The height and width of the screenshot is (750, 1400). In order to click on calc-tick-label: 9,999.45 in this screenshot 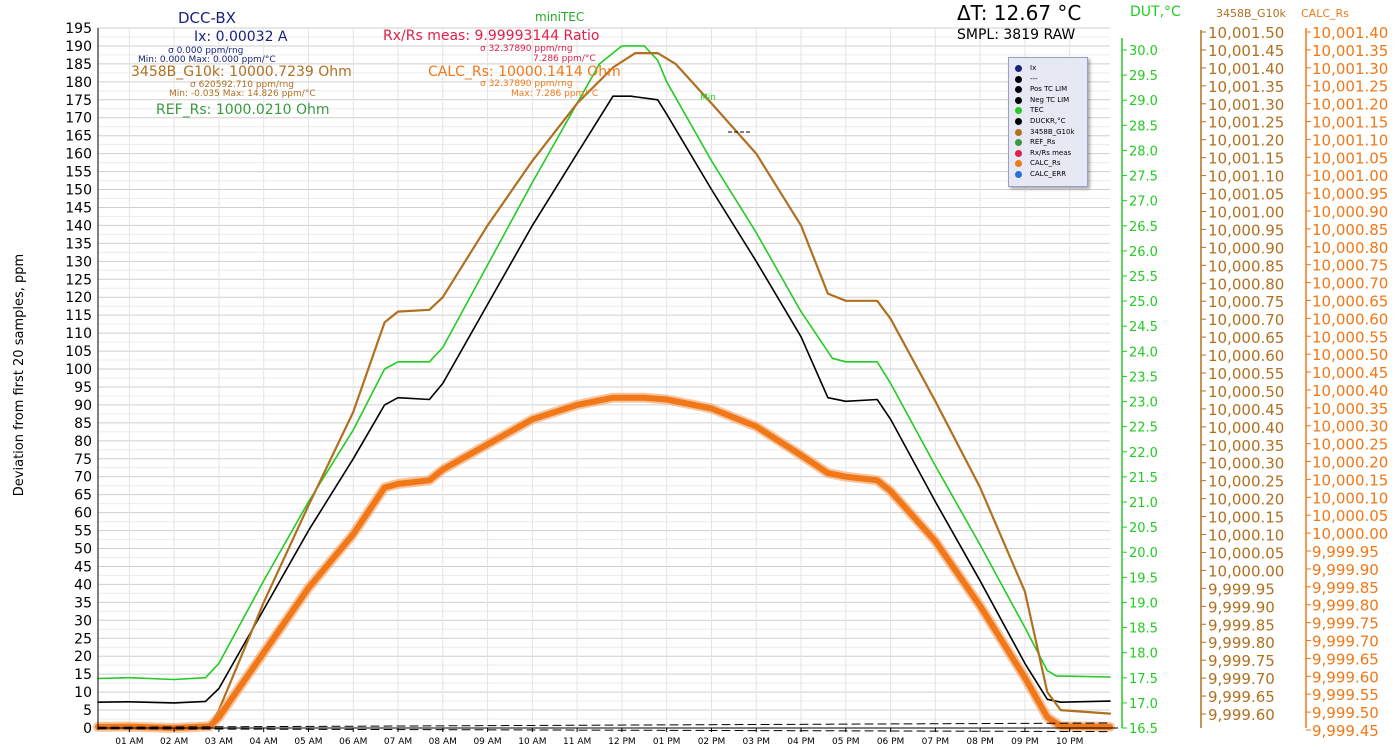, I will do `click(1345, 731)`.